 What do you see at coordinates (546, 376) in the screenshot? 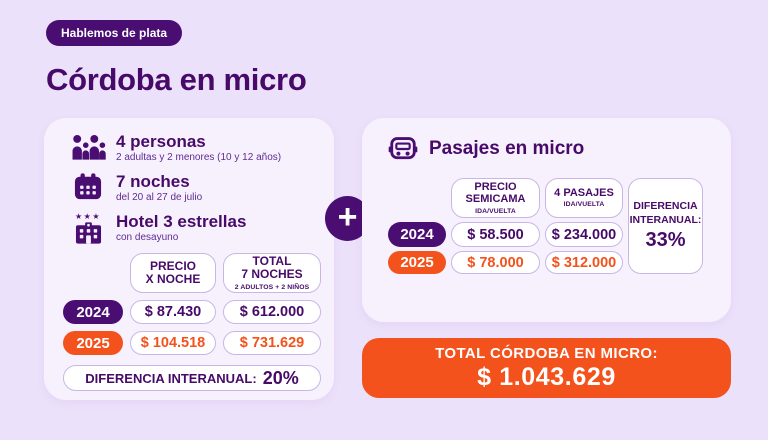
I see `total-banner-value: $ 1.043.629` at bounding box center [546, 376].